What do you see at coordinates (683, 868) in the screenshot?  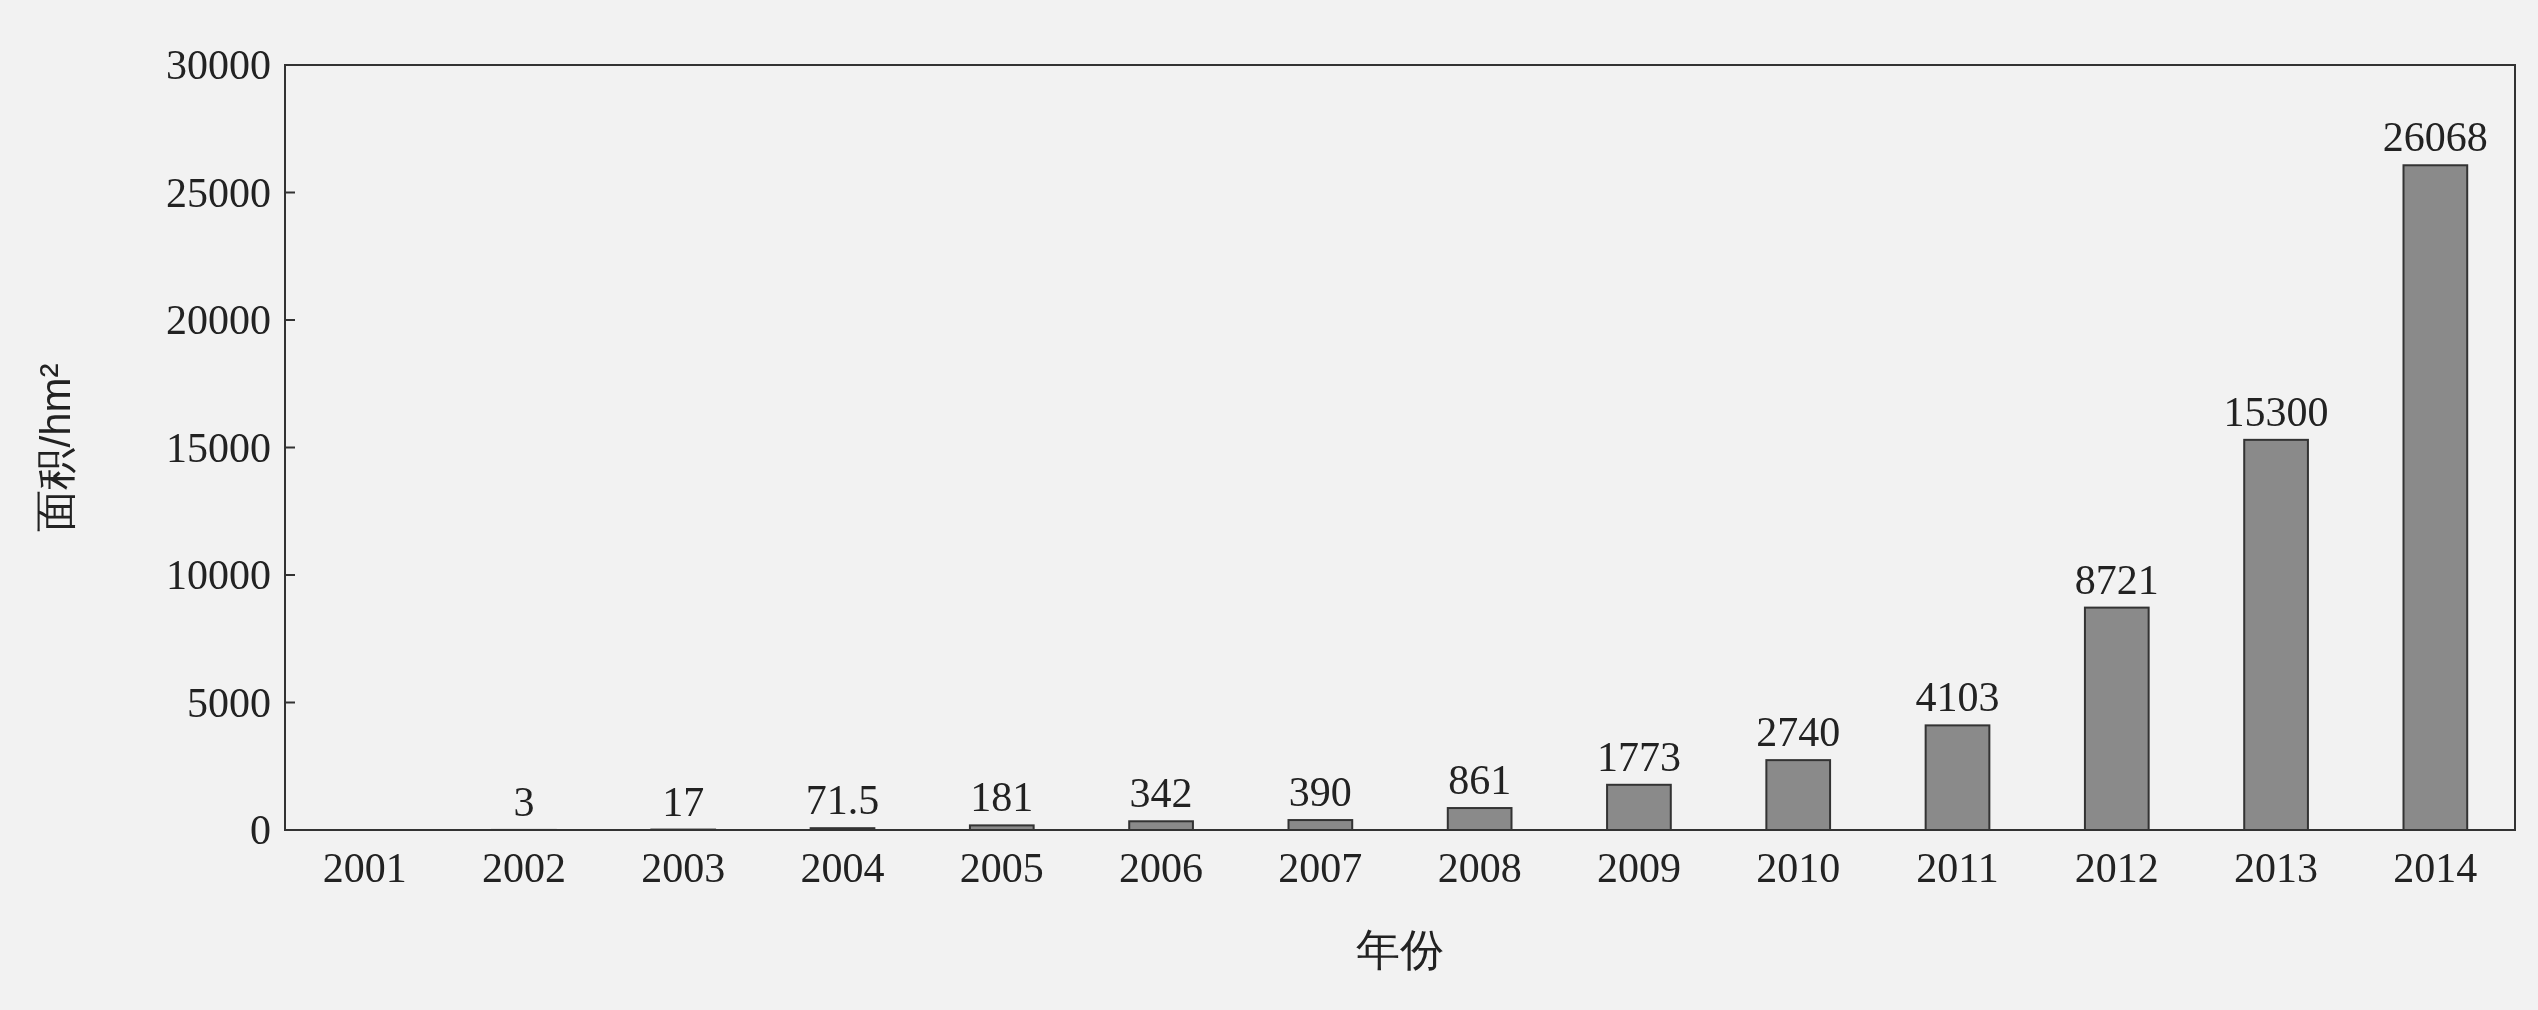 I see `x-tick-label: 2003` at bounding box center [683, 868].